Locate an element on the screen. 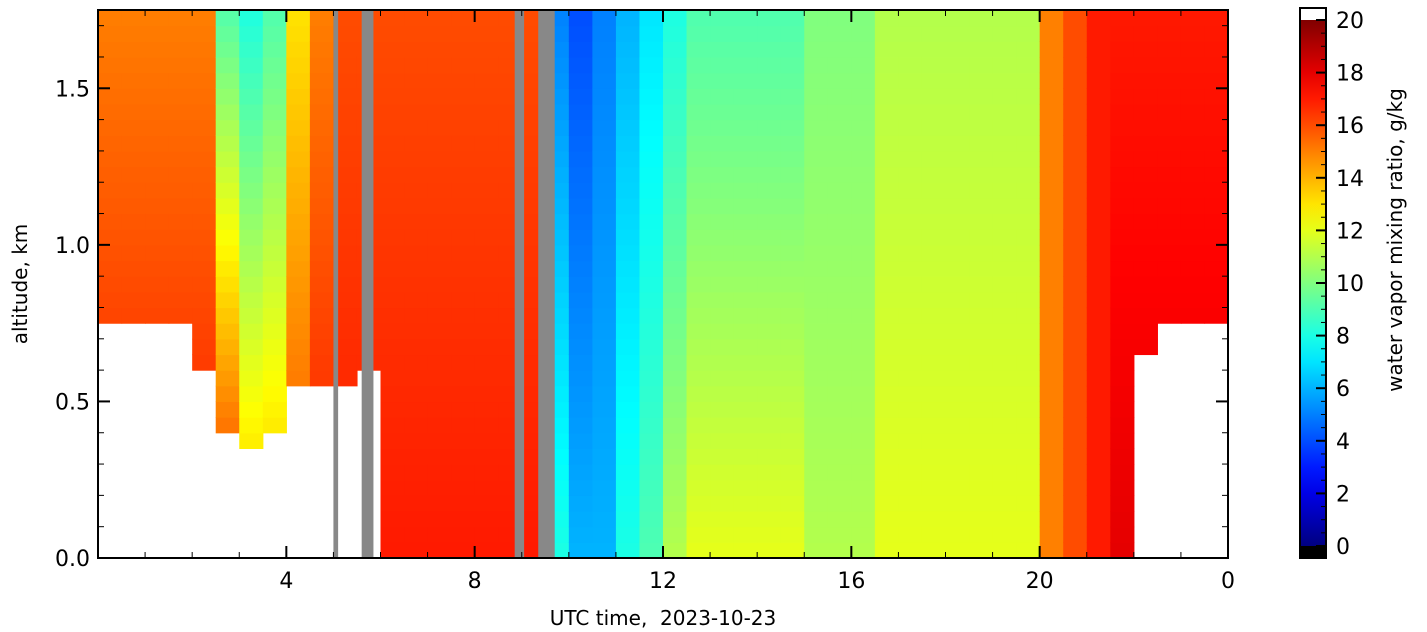  x-tick-label: 20 is located at coordinates (1040, 581).